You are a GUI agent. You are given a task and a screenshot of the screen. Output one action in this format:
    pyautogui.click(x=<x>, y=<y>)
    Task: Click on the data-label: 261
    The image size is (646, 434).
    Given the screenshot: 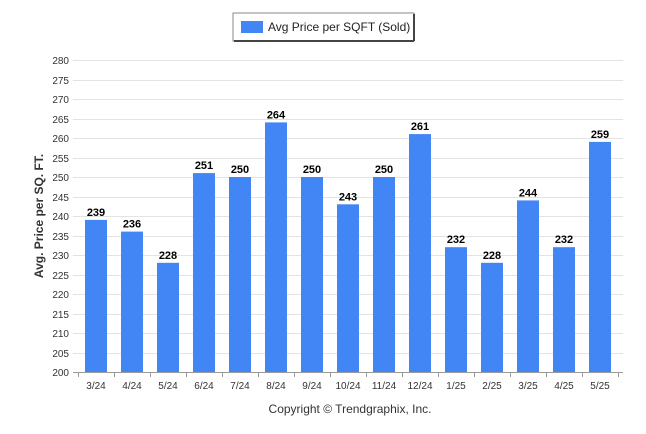 What is the action you would take?
    pyautogui.click(x=420, y=127)
    